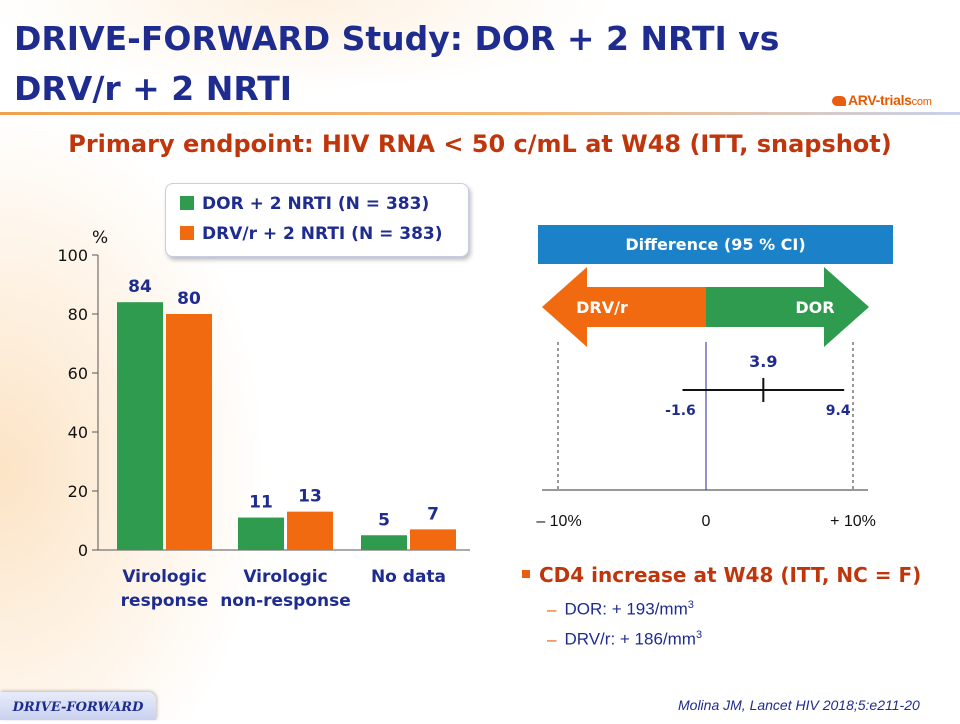  I want to click on bar-value-label: 5, so click(384, 520).